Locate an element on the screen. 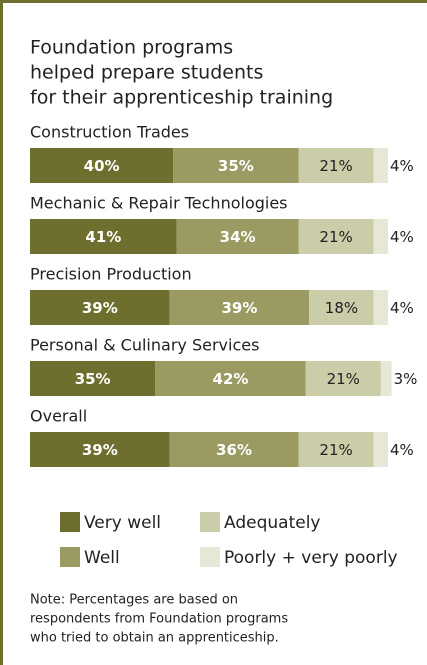 Image resolution: width=427 pixels, height=665 pixels. chart-title: for their apprenticeship training is located at coordinates (181, 98).